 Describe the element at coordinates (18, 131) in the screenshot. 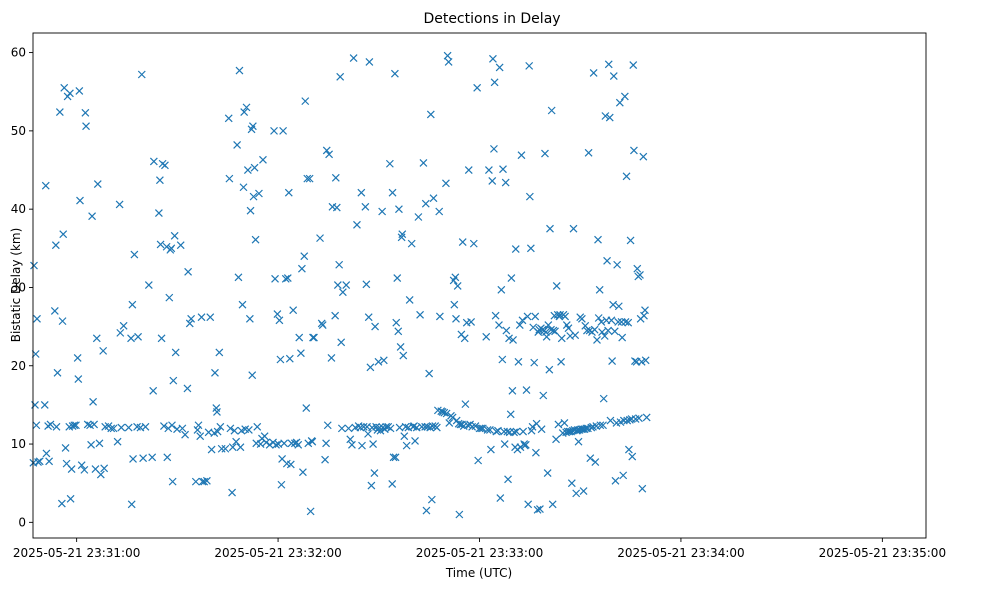

I see `y-tick-label: 50` at that location.